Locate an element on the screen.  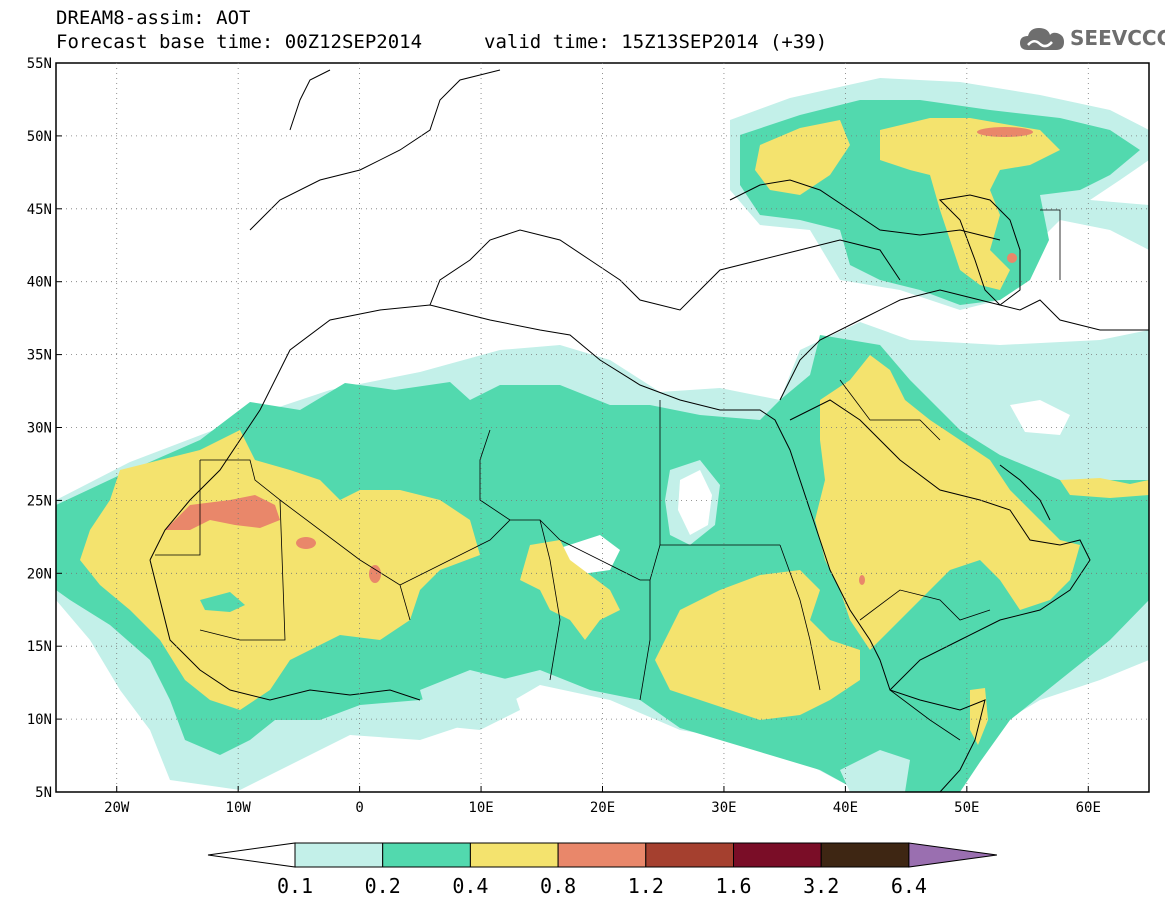
lon-tick-label: 50E is located at coordinates (966, 808).